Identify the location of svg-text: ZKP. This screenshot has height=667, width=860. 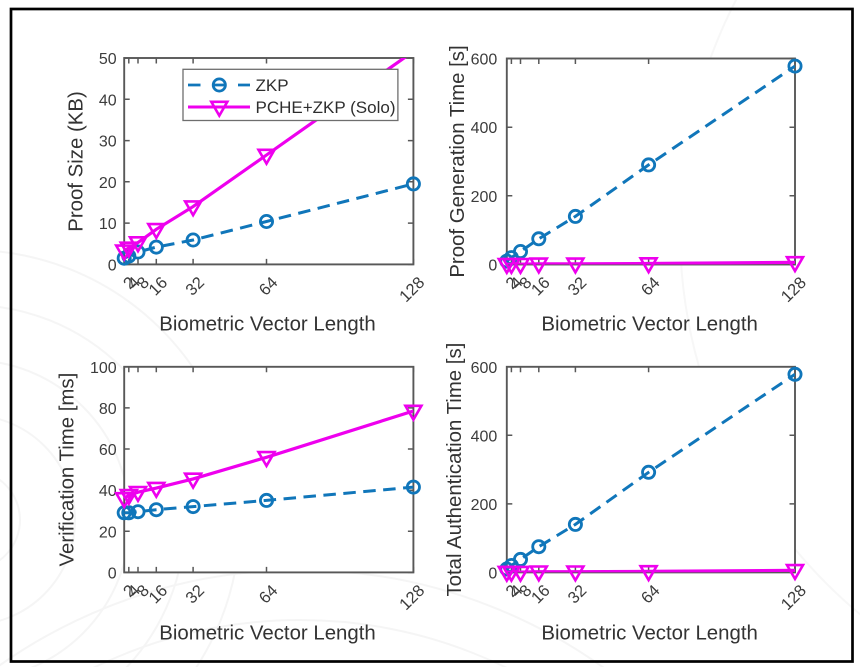
(272, 85).